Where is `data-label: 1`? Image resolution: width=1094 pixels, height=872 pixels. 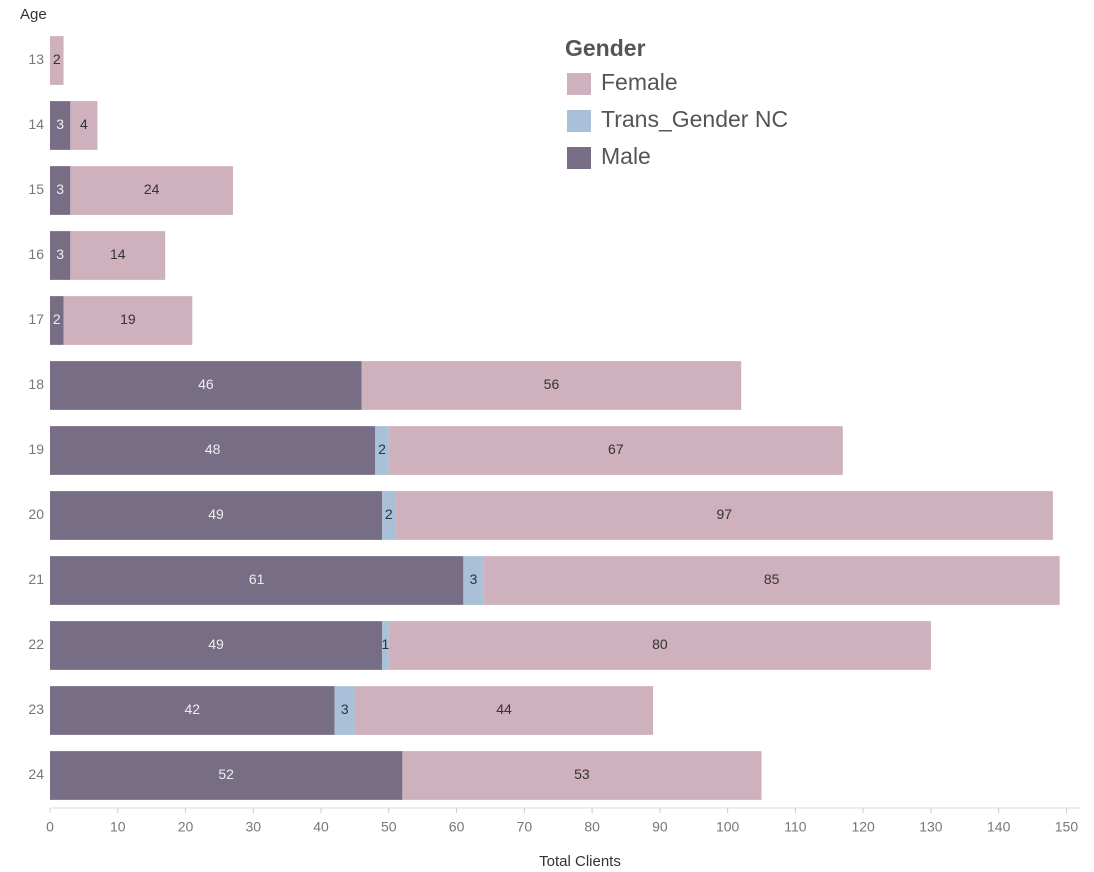
data-label: 1 is located at coordinates (386, 644).